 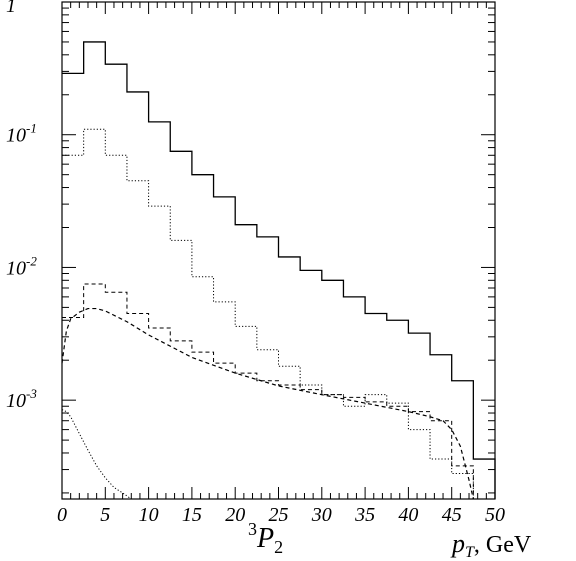 I want to click on x-tick-label: 0, so click(x=62, y=515).